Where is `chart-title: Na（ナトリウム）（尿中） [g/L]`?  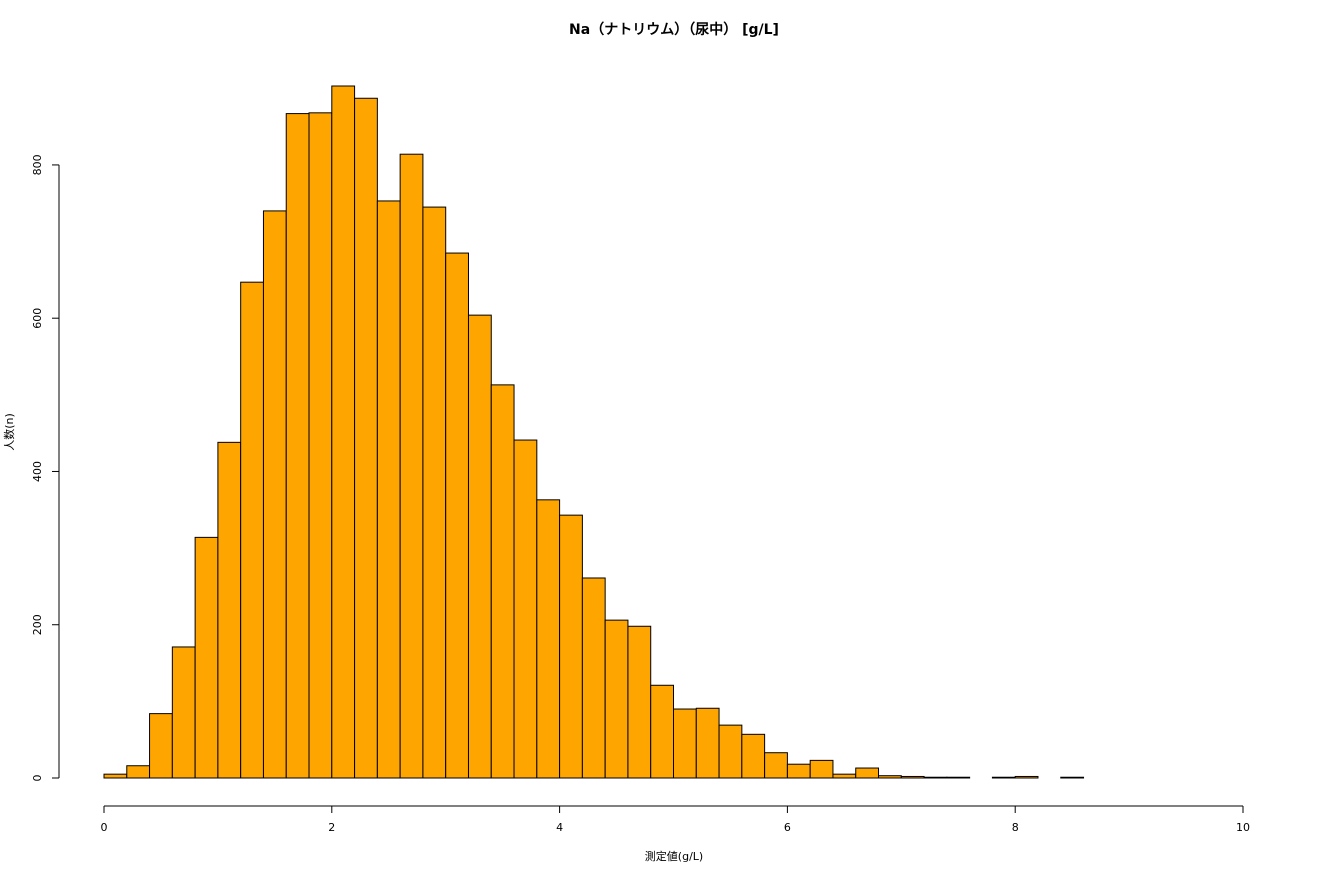 chart-title: Na（ナトリウム）（尿中） [g/L] is located at coordinates (674, 29).